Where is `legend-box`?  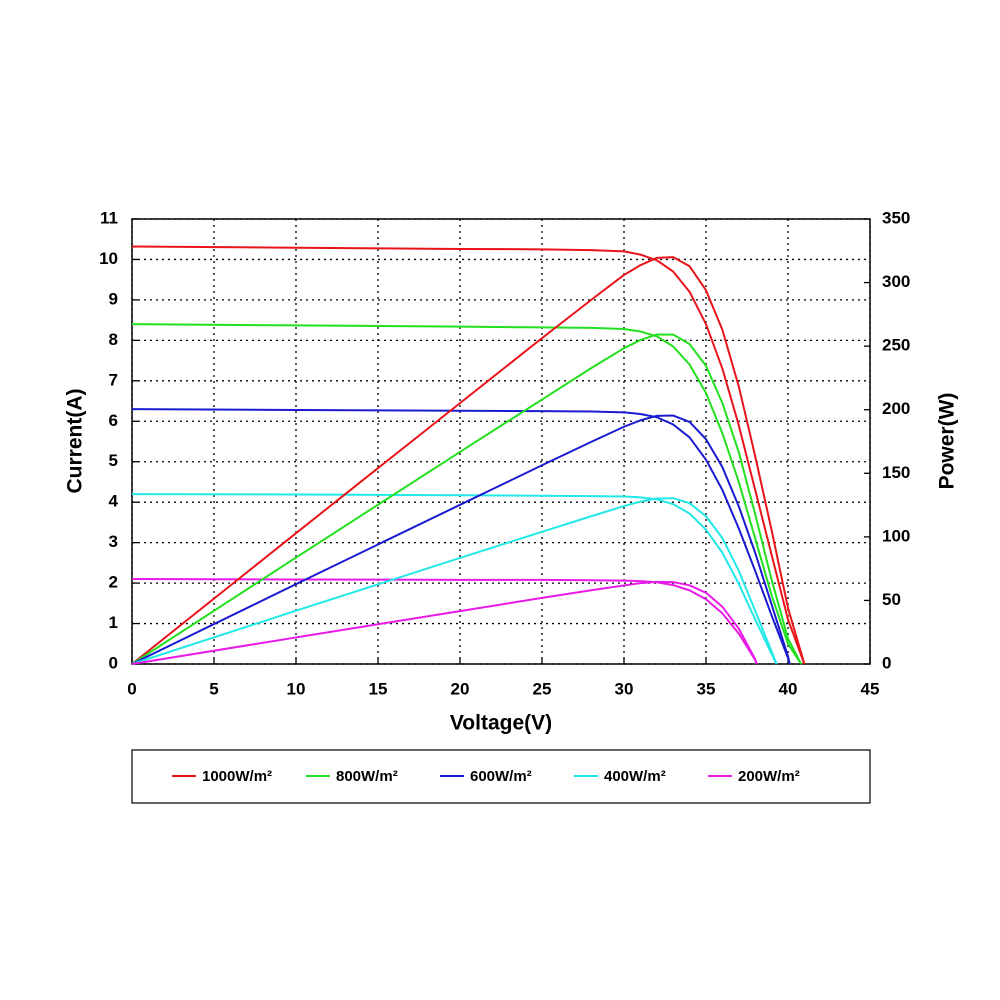
legend-box is located at coordinates (501, 776).